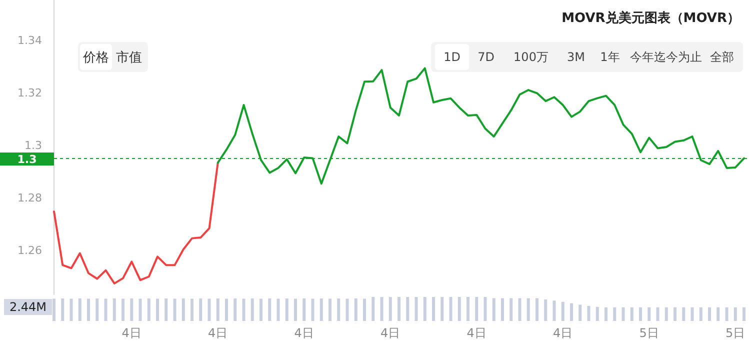 This screenshot has width=749, height=349. I want to click on y-tick-label: 1.34, so click(30, 40).